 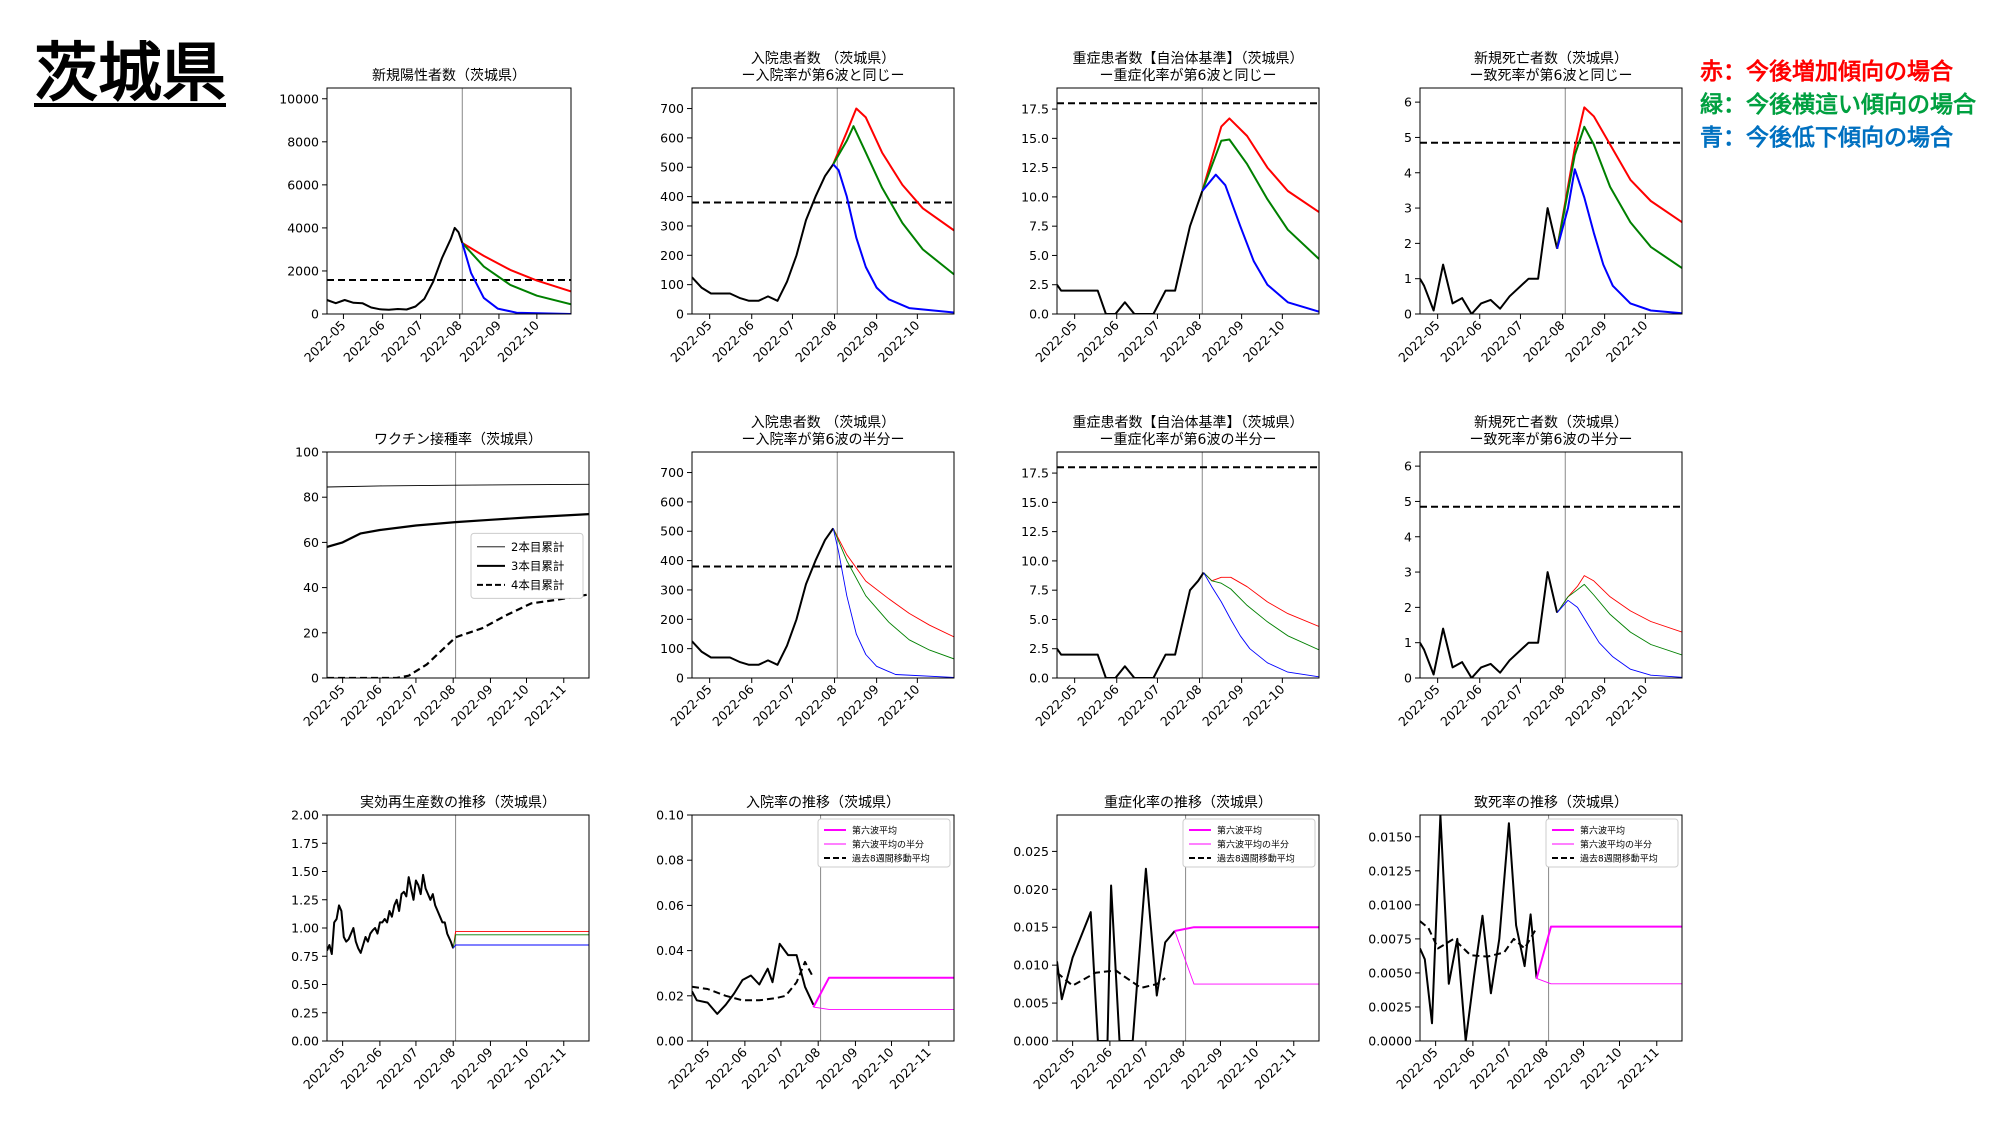 What do you see at coordinates (1838, 105) in the screenshot?
I see `scenario-legend: 赤：今後増加傾向の場合 緑：今後横這い傾向の場合 青：今後低下傾向の場合` at bounding box center [1838, 105].